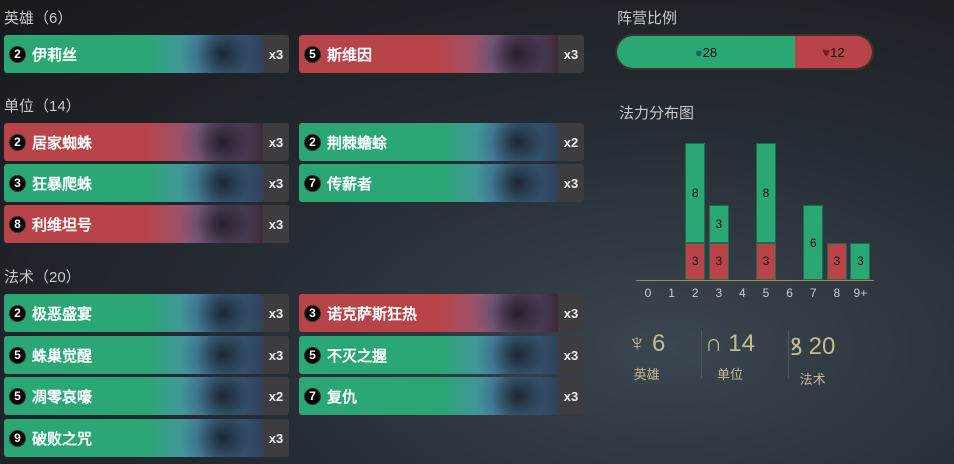 The image size is (954, 464). Describe the element at coordinates (17, 438) in the screenshot. I see `mana-cost: 9` at that location.